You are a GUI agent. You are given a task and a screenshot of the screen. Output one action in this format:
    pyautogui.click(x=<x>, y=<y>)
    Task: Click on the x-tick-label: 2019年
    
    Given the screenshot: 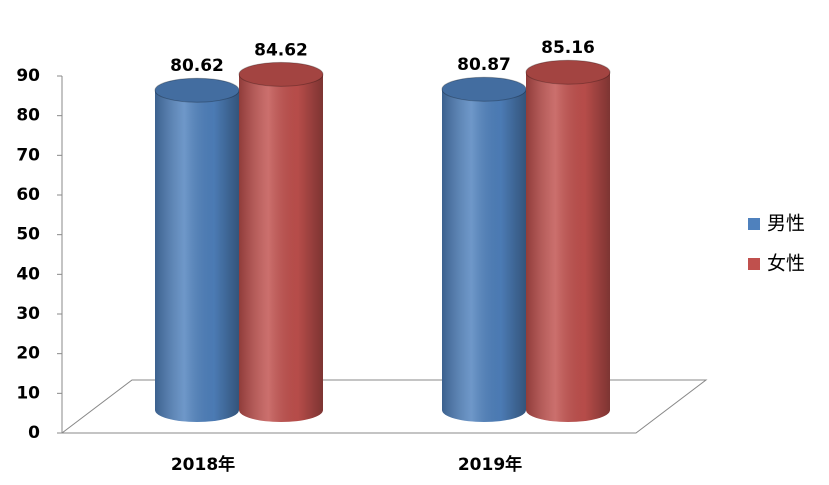 What is the action you would take?
    pyautogui.click(x=490, y=464)
    